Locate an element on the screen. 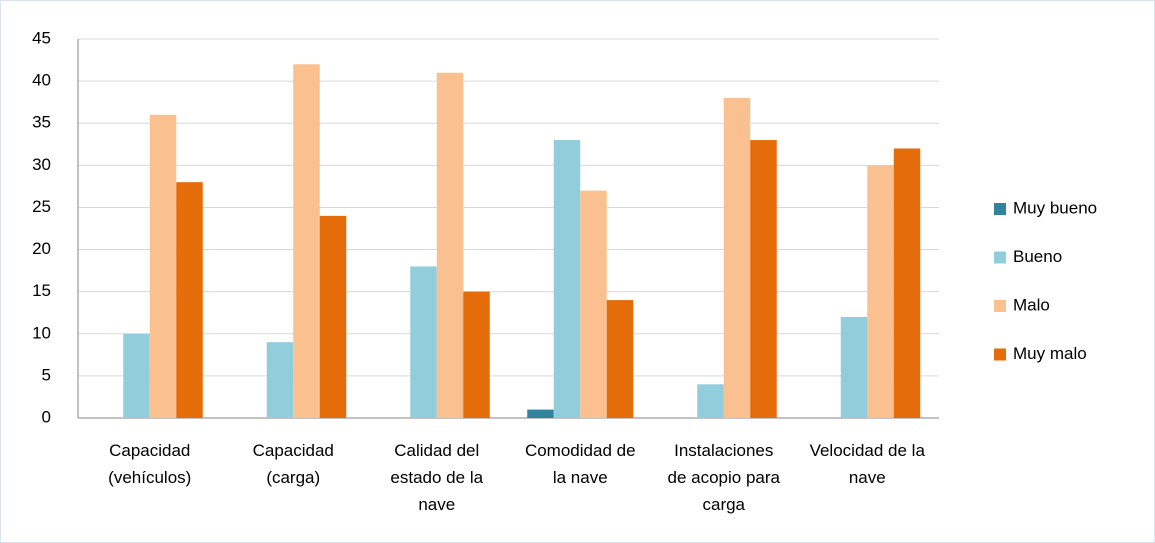 This screenshot has width=1155, height=543. x-tick-label: Capacidad (carga) is located at coordinates (293, 464).